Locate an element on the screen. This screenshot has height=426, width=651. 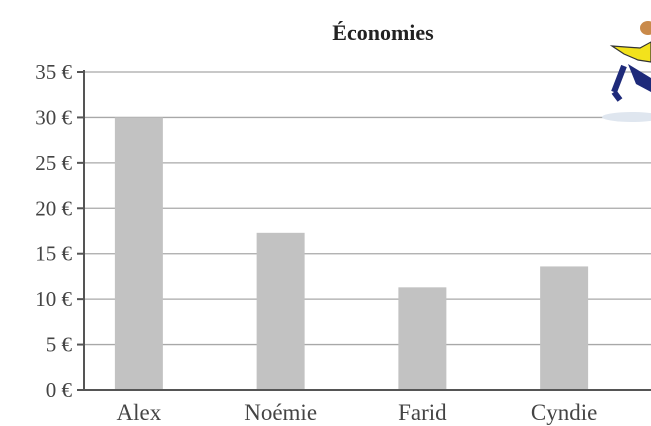
chart-title: Économies is located at coordinates (383, 32).